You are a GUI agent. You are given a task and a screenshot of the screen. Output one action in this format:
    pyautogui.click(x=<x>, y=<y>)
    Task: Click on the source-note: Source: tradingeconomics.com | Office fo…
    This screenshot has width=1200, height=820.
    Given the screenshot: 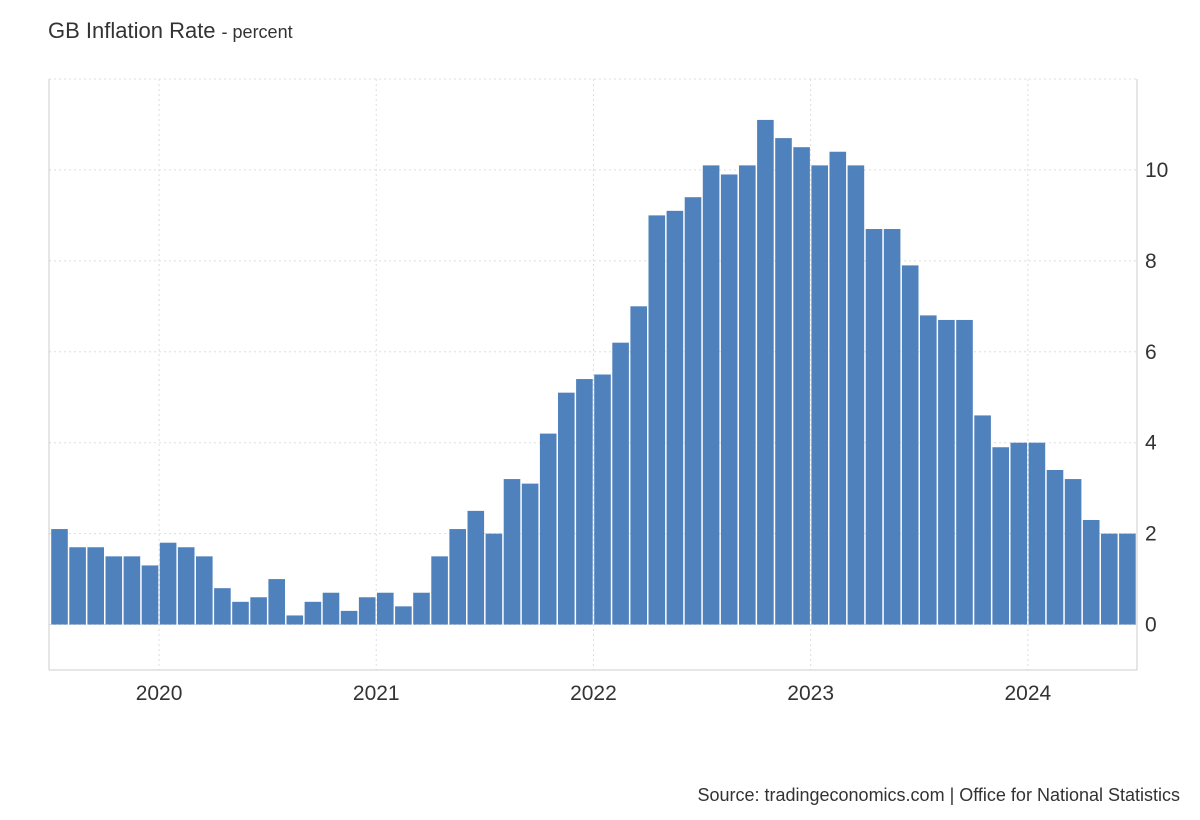 What is the action you would take?
    pyautogui.click(x=938, y=795)
    